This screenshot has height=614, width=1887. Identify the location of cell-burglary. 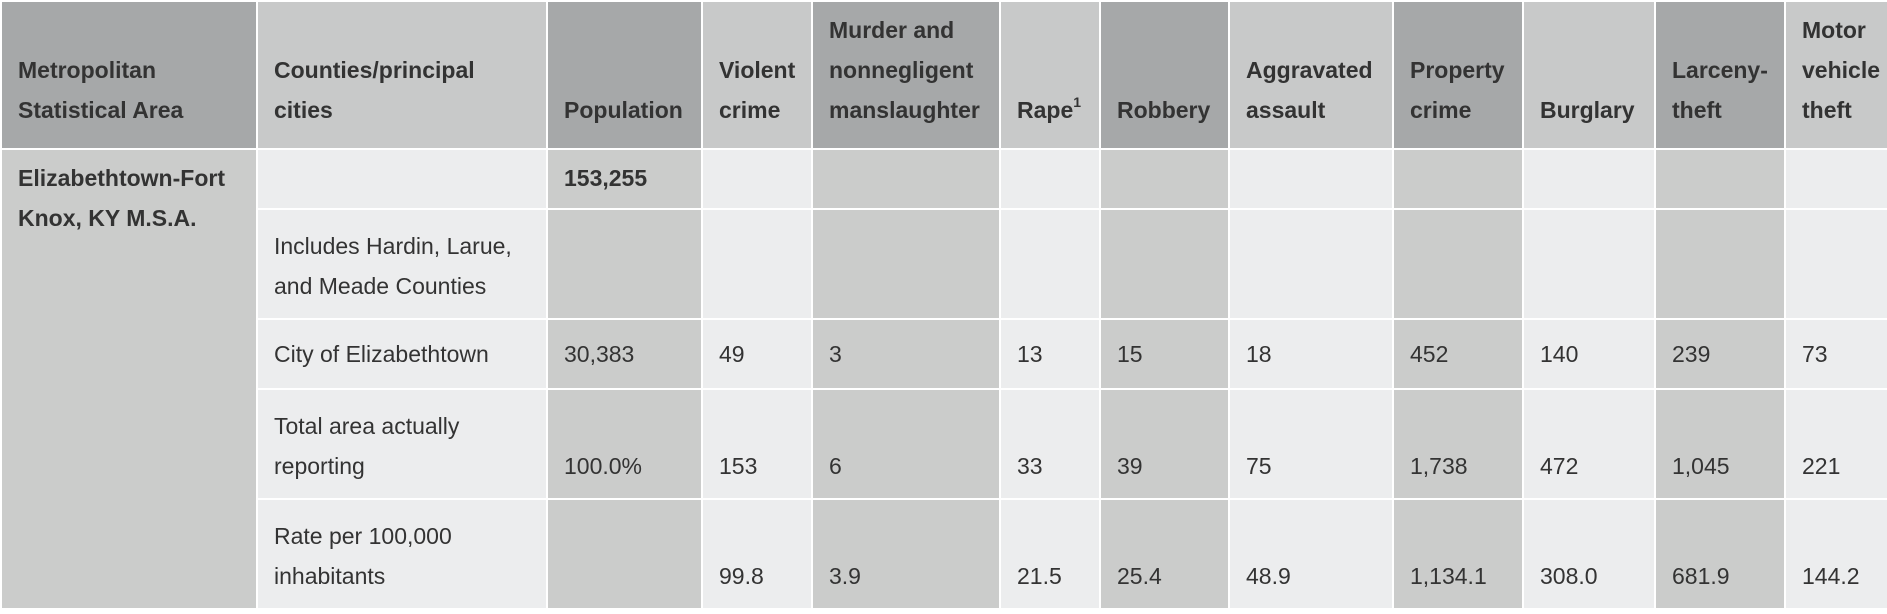
(1589, 264).